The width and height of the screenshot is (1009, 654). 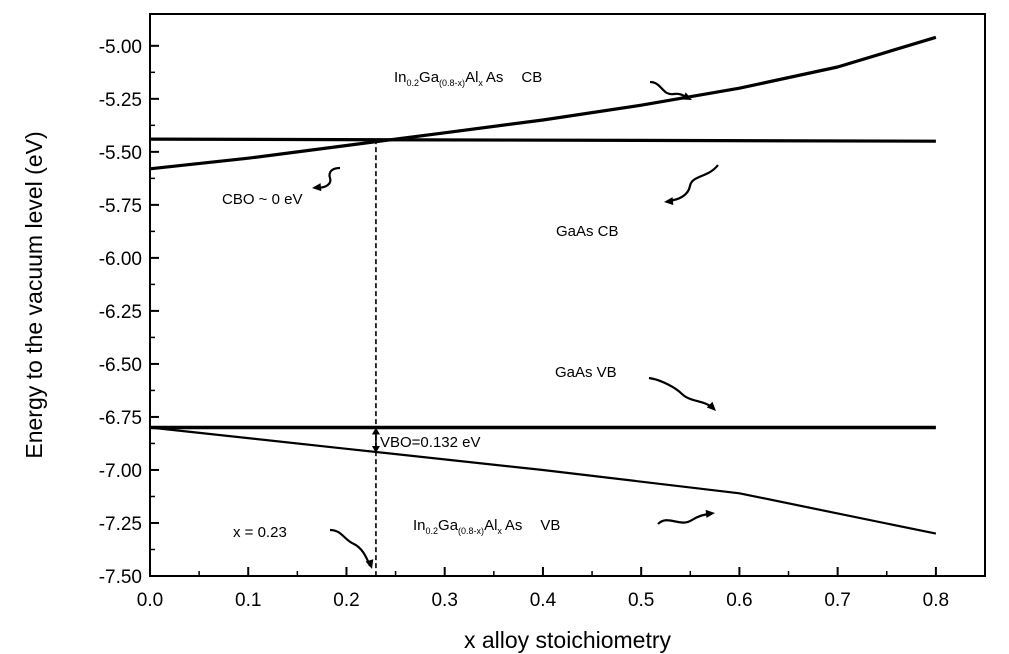 What do you see at coordinates (711, 406) in the screenshot?
I see `gaas-vb-pointer-head` at bounding box center [711, 406].